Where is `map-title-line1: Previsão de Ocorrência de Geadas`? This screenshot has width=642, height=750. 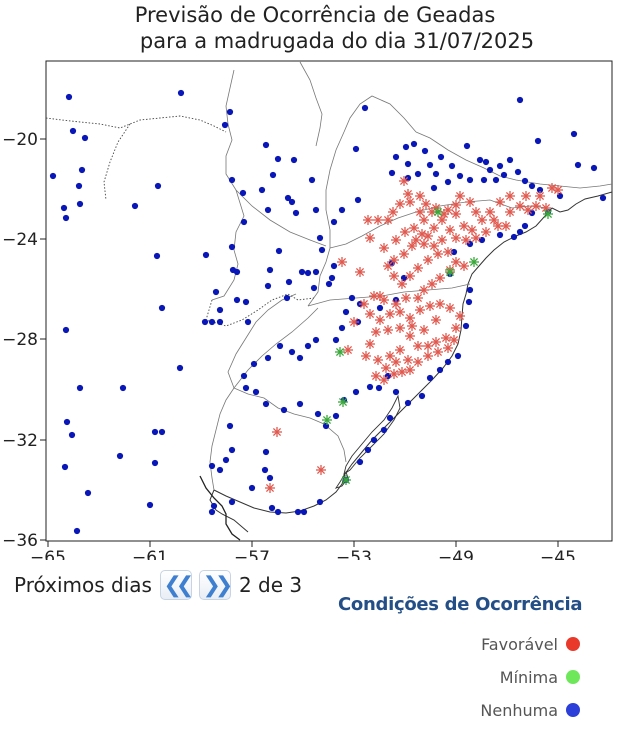
map-title-line1: Previsão de Ocorrência de Geadas is located at coordinates (315, 15).